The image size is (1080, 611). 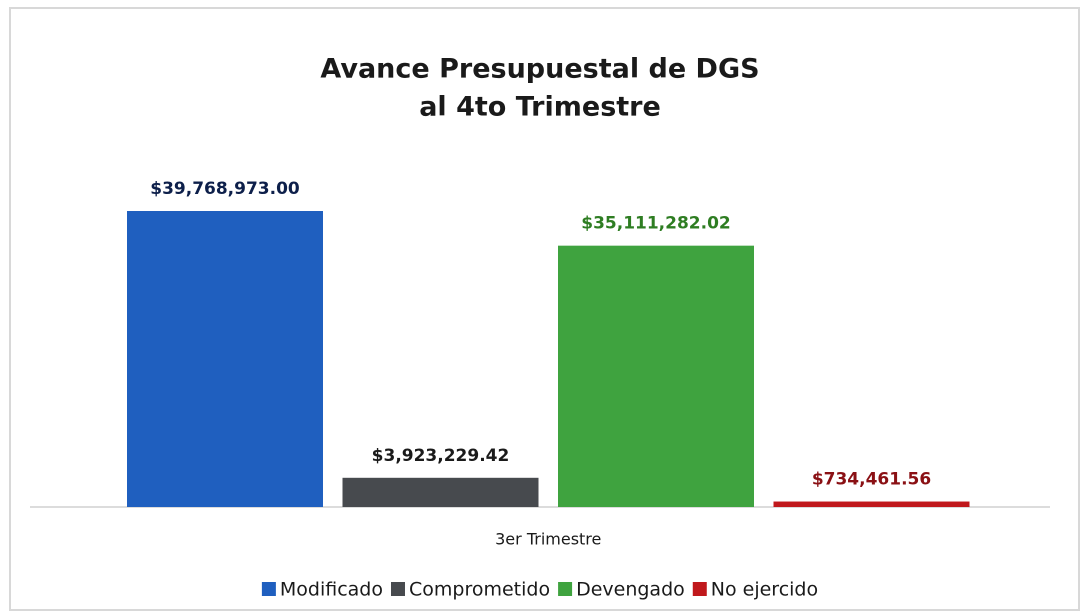 What do you see at coordinates (871, 480) in the screenshot?
I see `data-label: $734,461.56` at bounding box center [871, 480].